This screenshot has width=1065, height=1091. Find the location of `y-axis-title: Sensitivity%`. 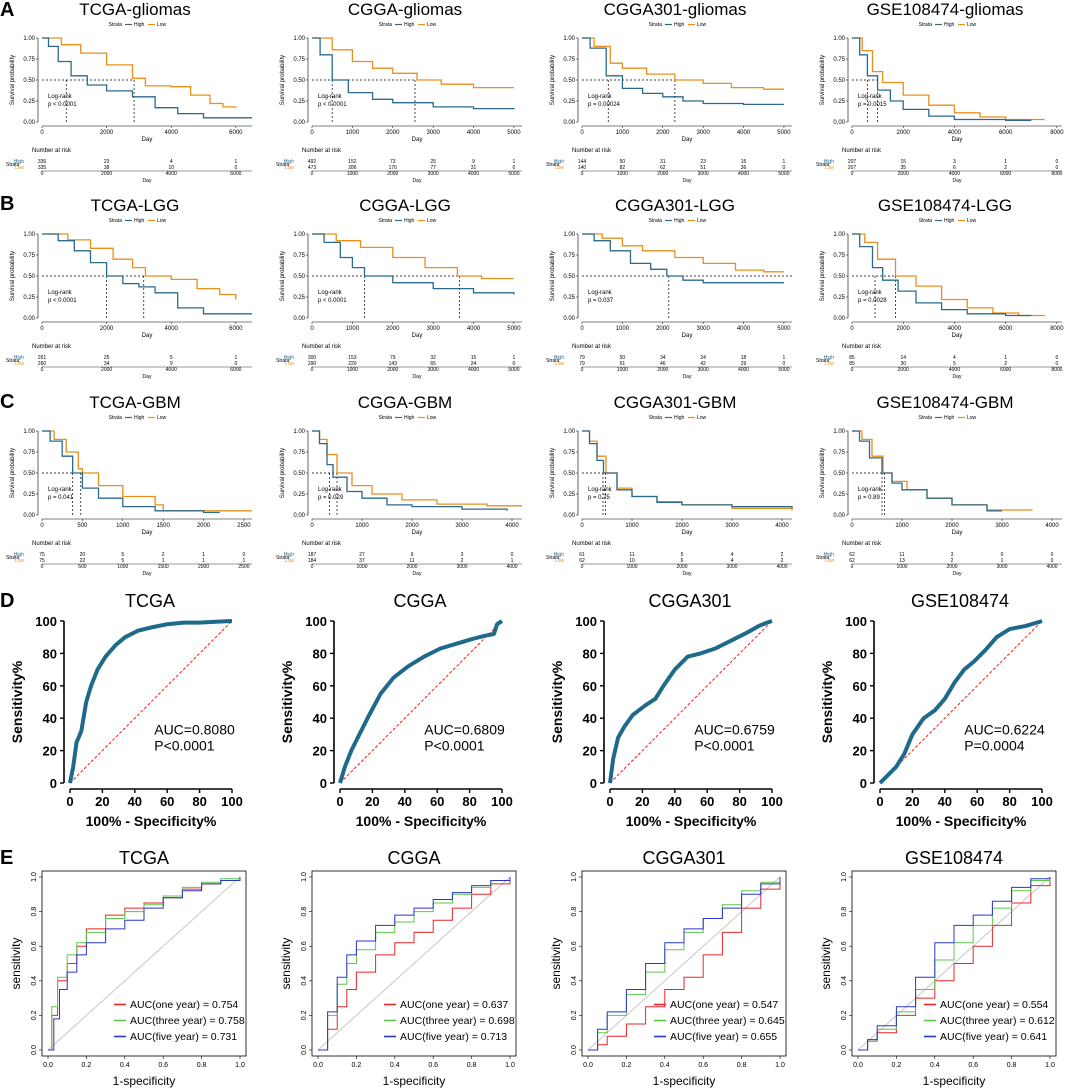

y-axis-title: Sensitivity% is located at coordinates (557, 701).